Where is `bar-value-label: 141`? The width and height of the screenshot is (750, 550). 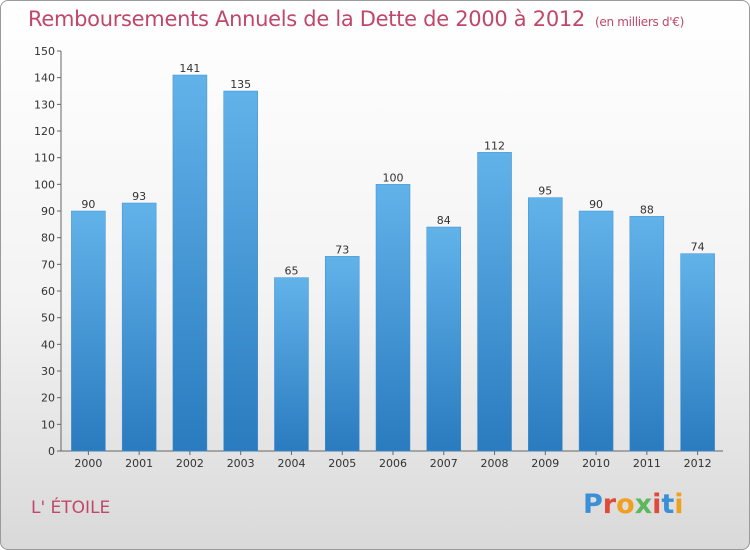
bar-value-label: 141 is located at coordinates (189, 68).